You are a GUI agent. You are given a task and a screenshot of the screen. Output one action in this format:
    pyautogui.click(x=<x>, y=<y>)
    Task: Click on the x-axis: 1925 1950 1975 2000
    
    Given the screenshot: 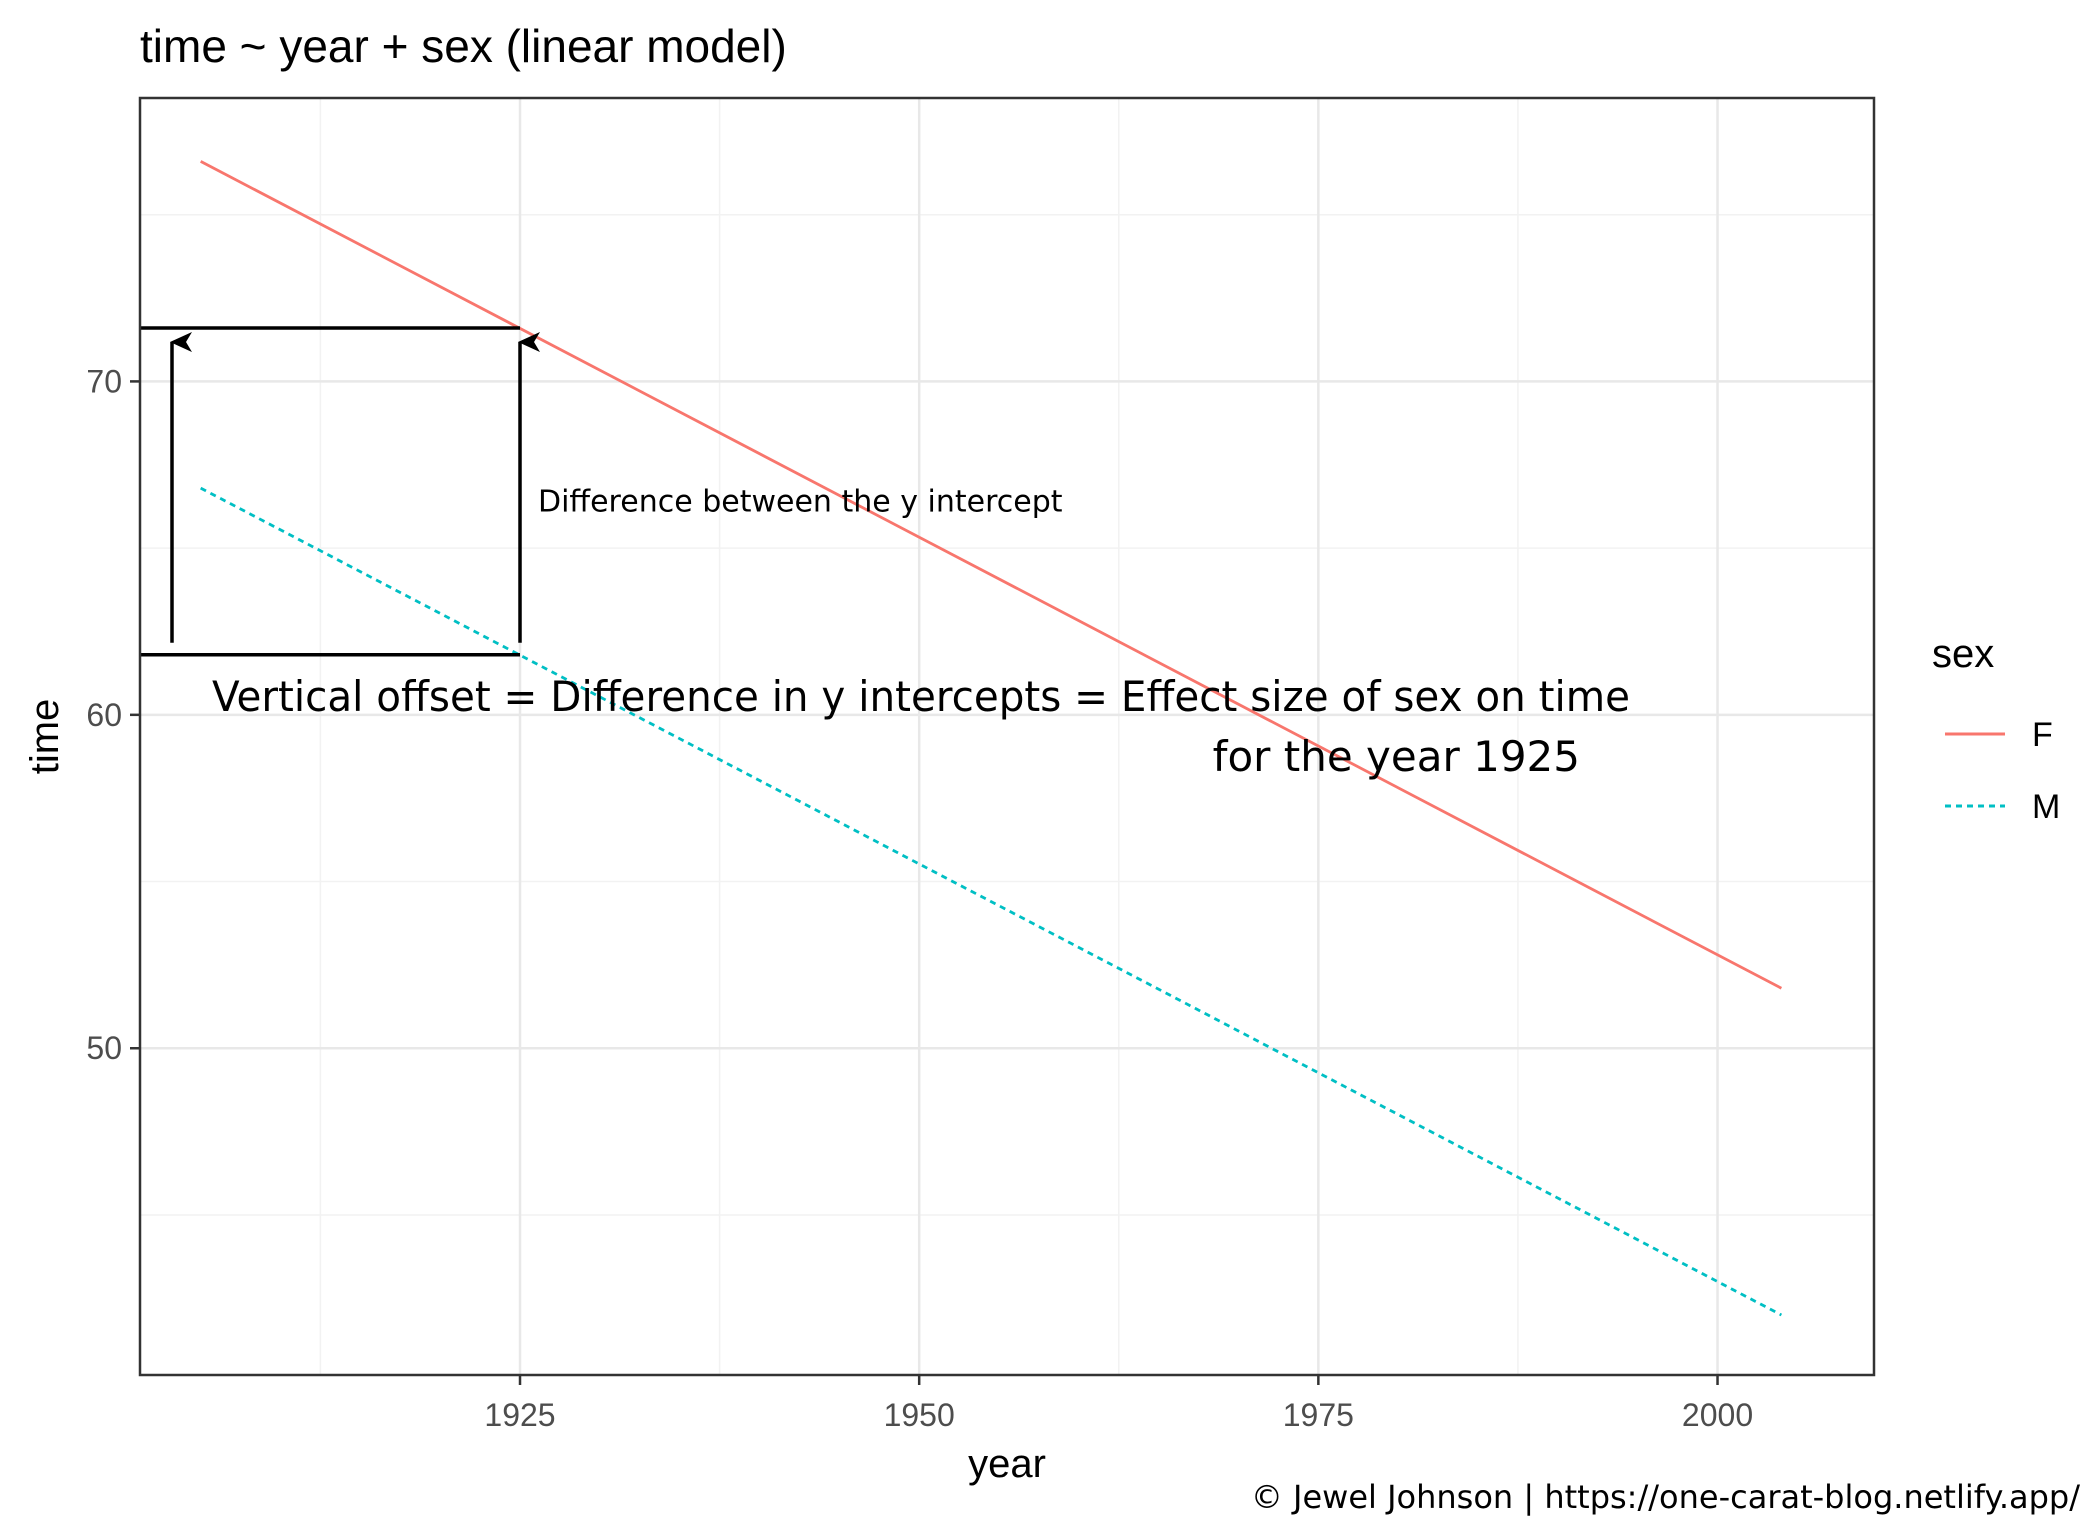 What is the action you would take?
    pyautogui.click(x=1118, y=1404)
    